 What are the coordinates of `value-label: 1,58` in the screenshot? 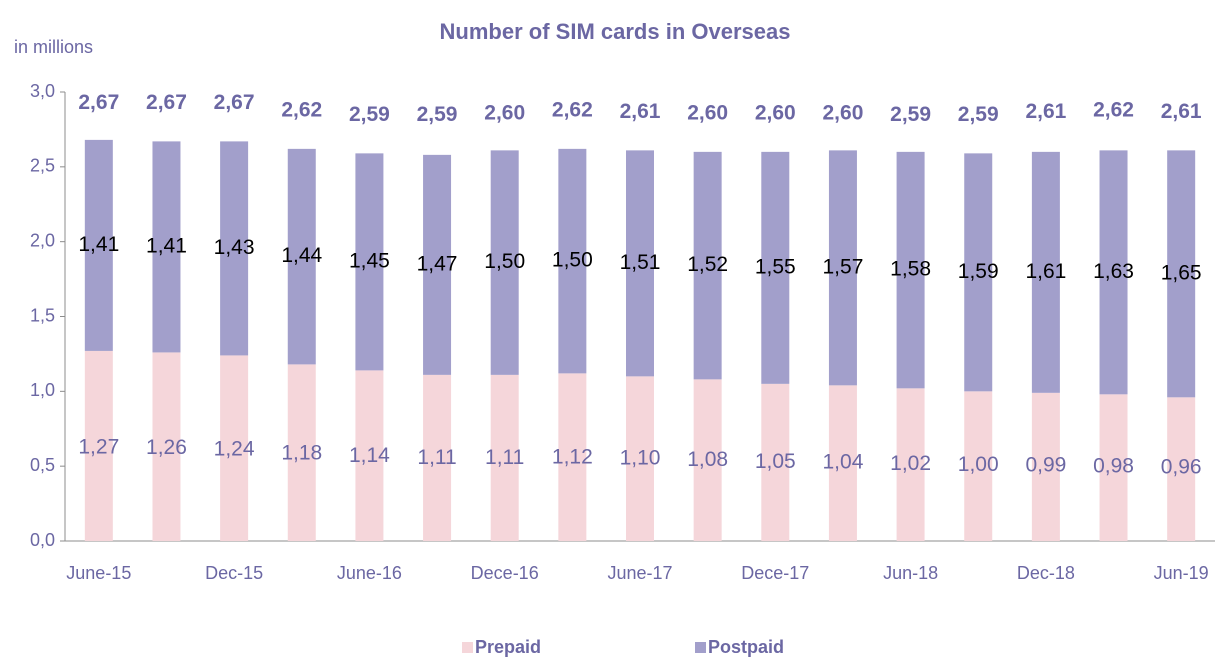 It's located at (910, 269).